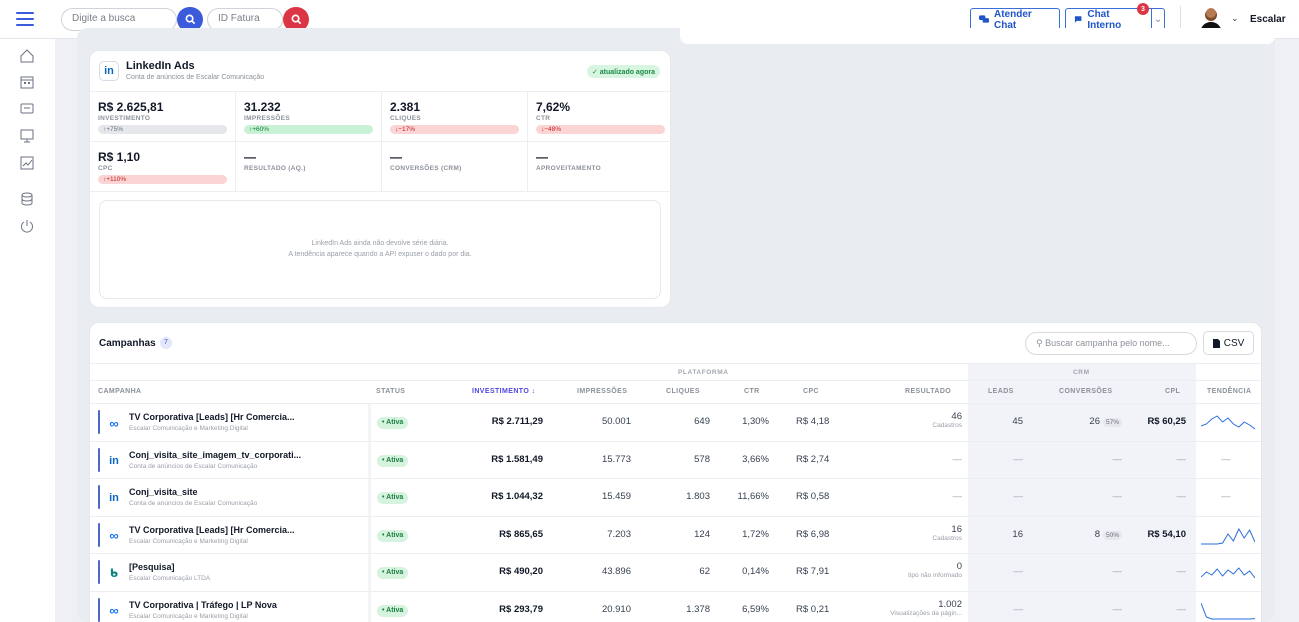 Image resolution: width=1299 pixels, height=622 pixels. Describe the element at coordinates (27, 82) in the screenshot. I see `calendar-icon` at that location.